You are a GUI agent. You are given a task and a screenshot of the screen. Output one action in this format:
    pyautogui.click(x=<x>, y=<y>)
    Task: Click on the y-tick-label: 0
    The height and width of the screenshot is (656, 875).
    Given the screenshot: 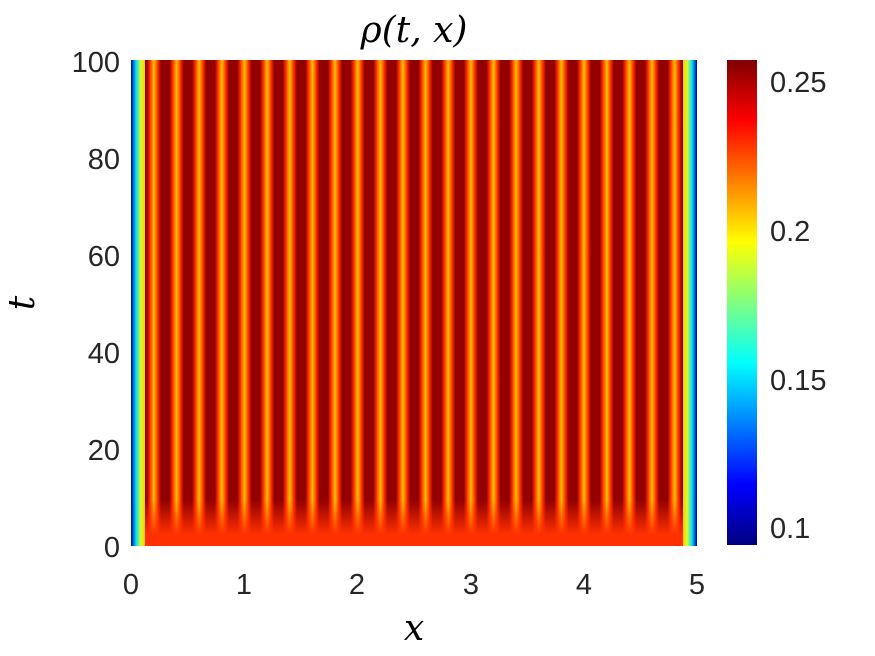 What is the action you would take?
    pyautogui.click(x=112, y=548)
    